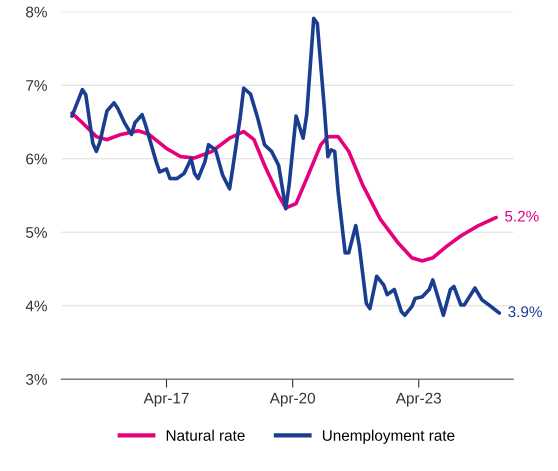 This screenshot has width=558, height=471. Describe the element at coordinates (36, 12) in the screenshot. I see `y-tick-label: 8%` at that location.